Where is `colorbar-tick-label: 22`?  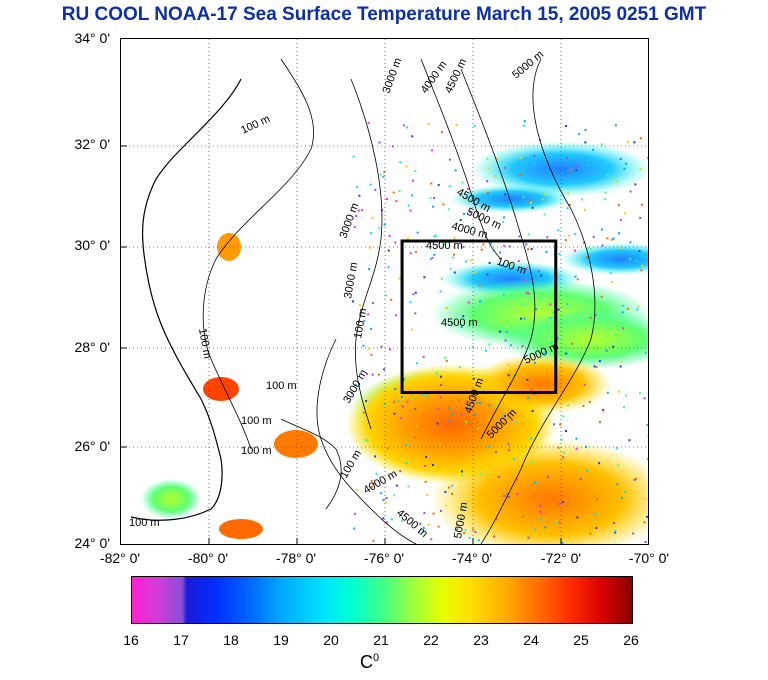
colorbar-tick-label: 22 is located at coordinates (431, 640).